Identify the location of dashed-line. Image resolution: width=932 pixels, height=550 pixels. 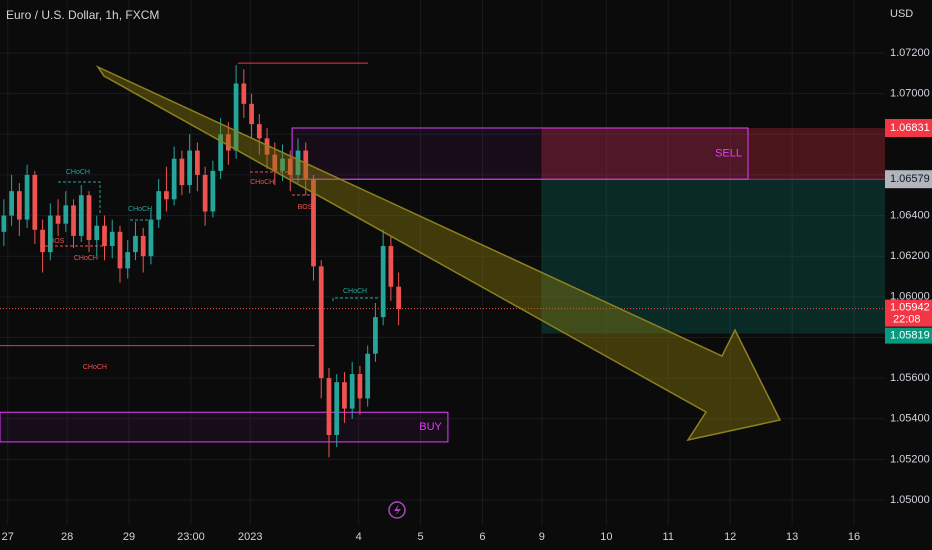
(355, 299).